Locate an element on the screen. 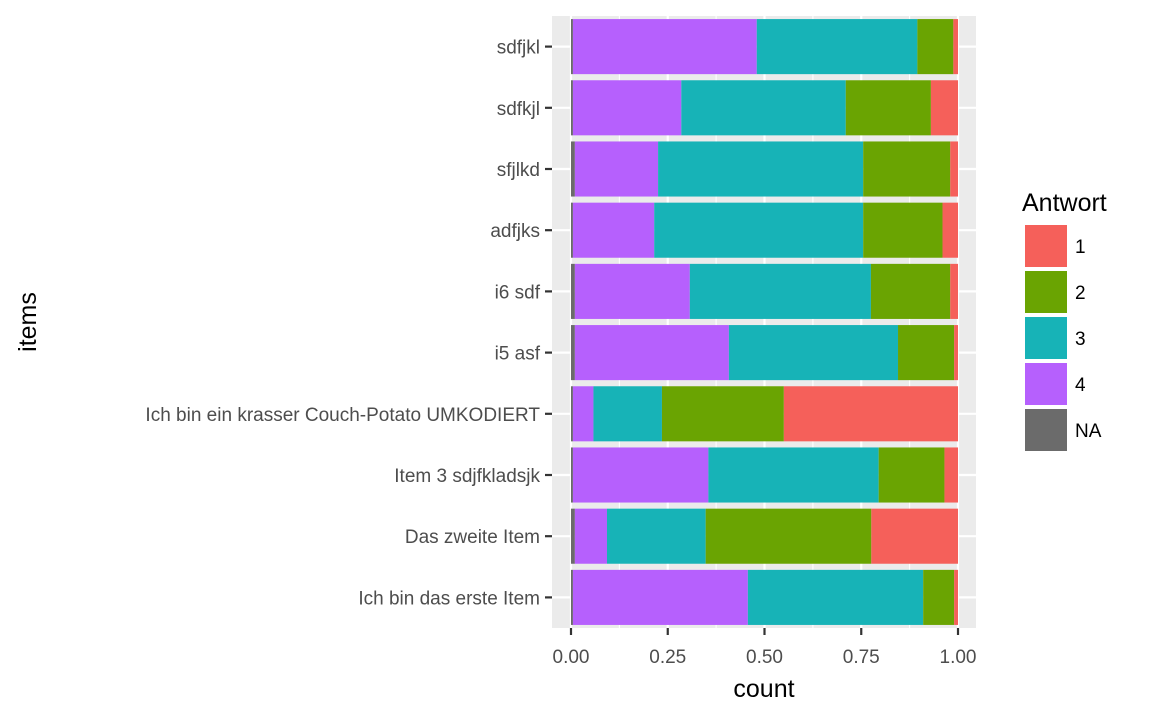  legend-label-1: 1 is located at coordinates (1080, 247).